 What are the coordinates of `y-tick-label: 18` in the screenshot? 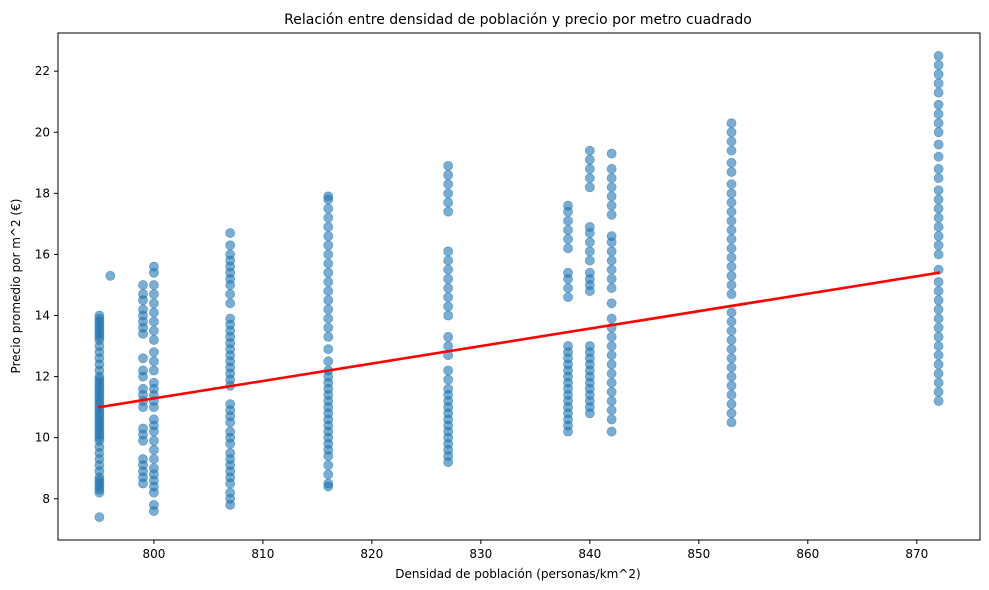 It's located at (42, 193).